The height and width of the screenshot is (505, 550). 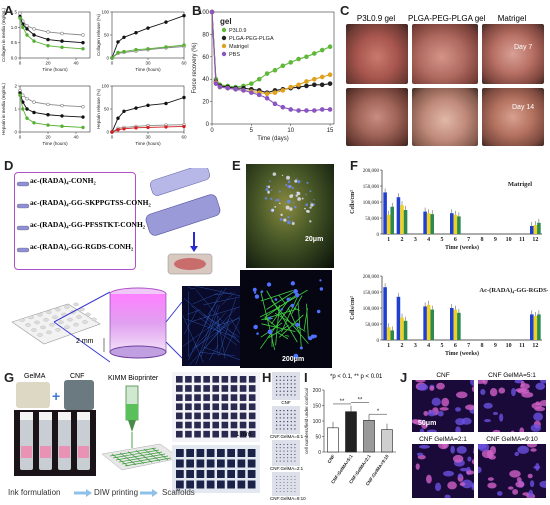 What do you see at coordinates (523, 107) in the screenshot?
I see `panel-c-row2: Day 14` at bounding box center [523, 107].